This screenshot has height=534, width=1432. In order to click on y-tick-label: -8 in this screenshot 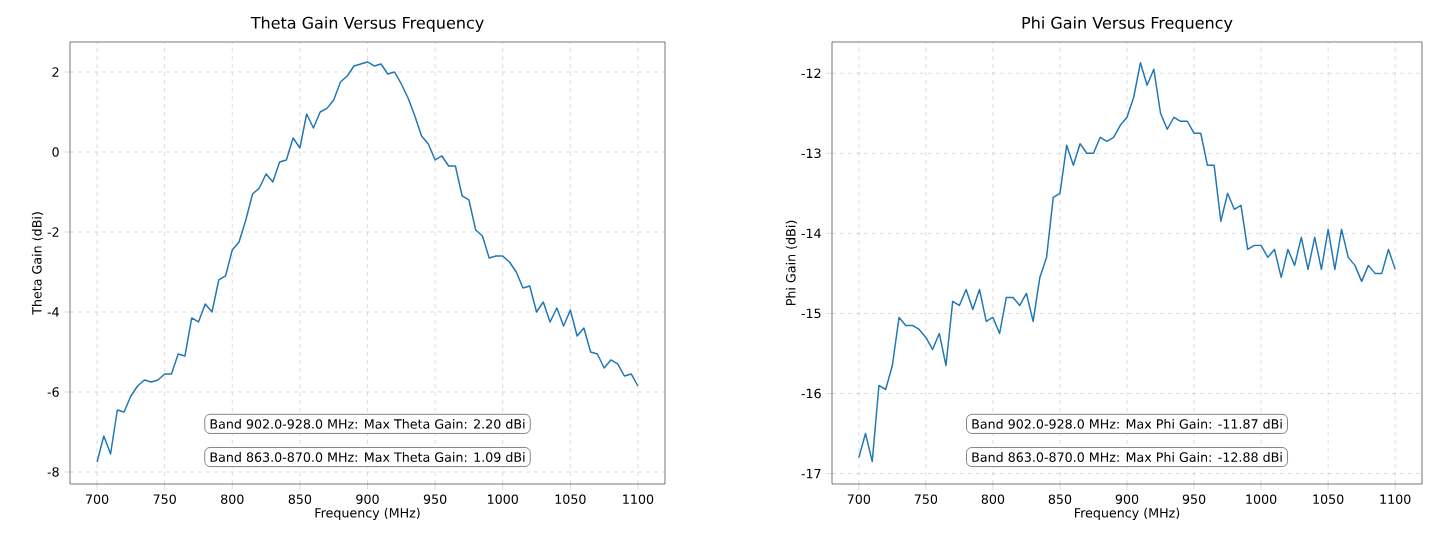, I will do `click(53, 472)`.